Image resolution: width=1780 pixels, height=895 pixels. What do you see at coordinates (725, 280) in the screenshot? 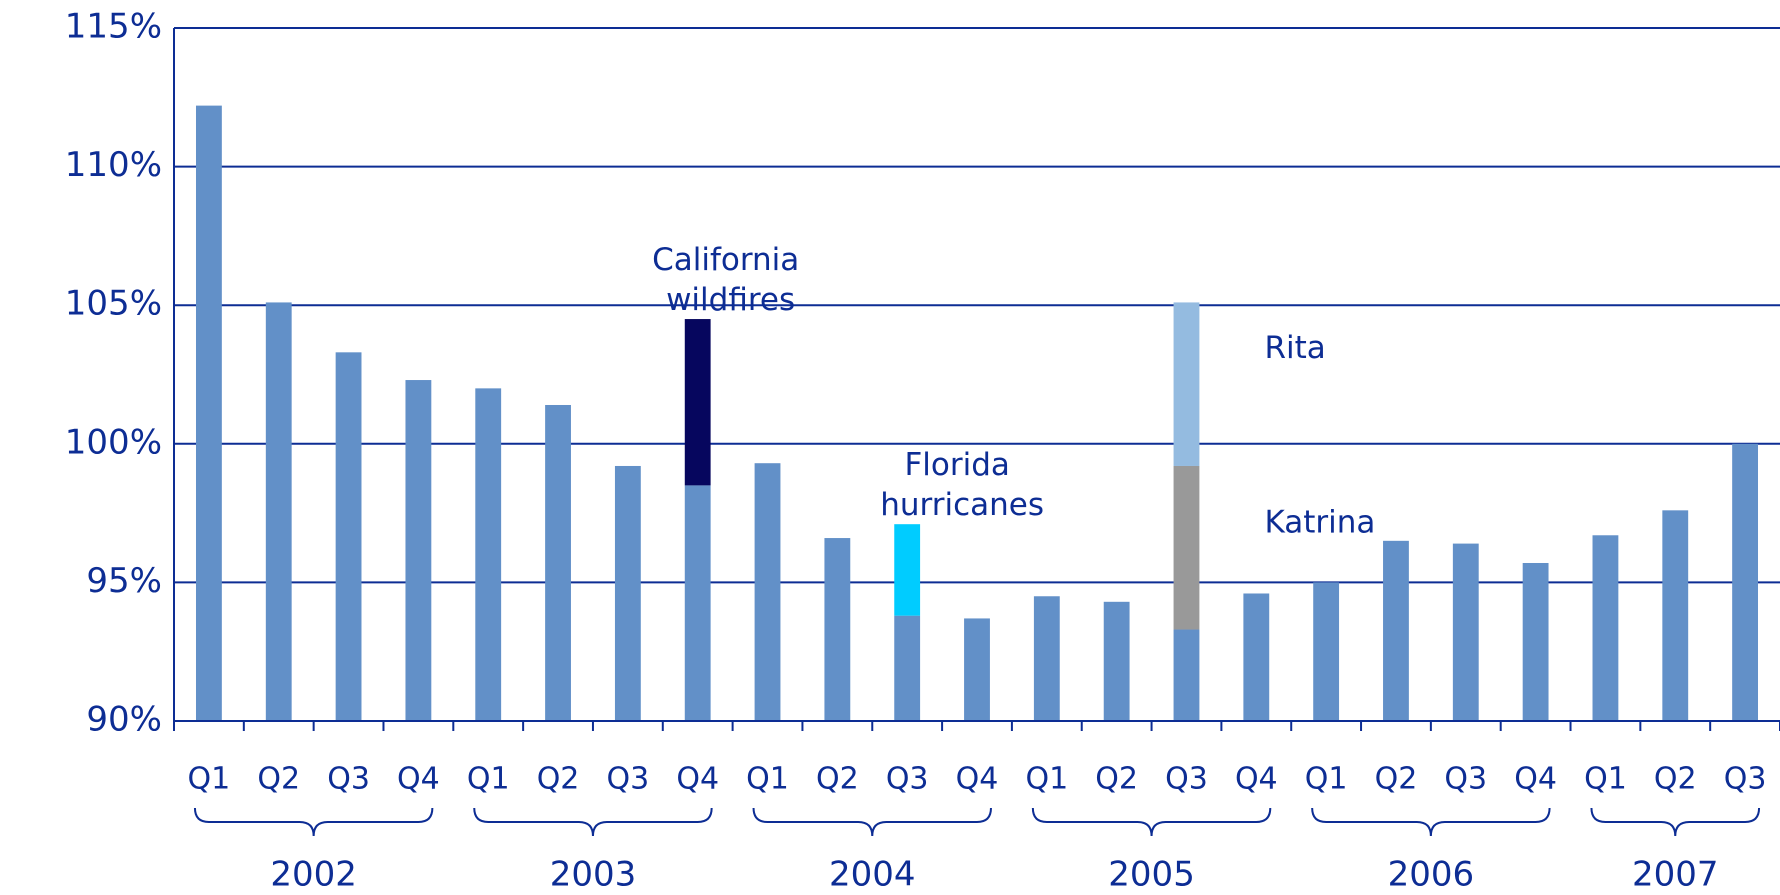
I see `annotation: California wildfires` at bounding box center [725, 280].